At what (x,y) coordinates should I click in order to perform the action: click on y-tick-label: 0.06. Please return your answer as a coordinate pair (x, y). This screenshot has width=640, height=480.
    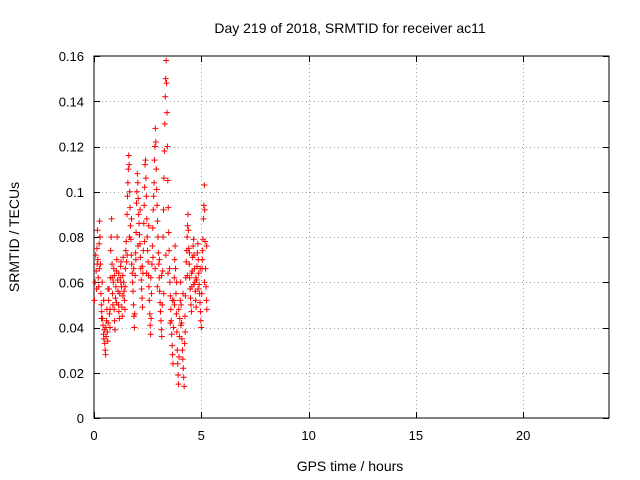
    Looking at the image, I should click on (71, 282).